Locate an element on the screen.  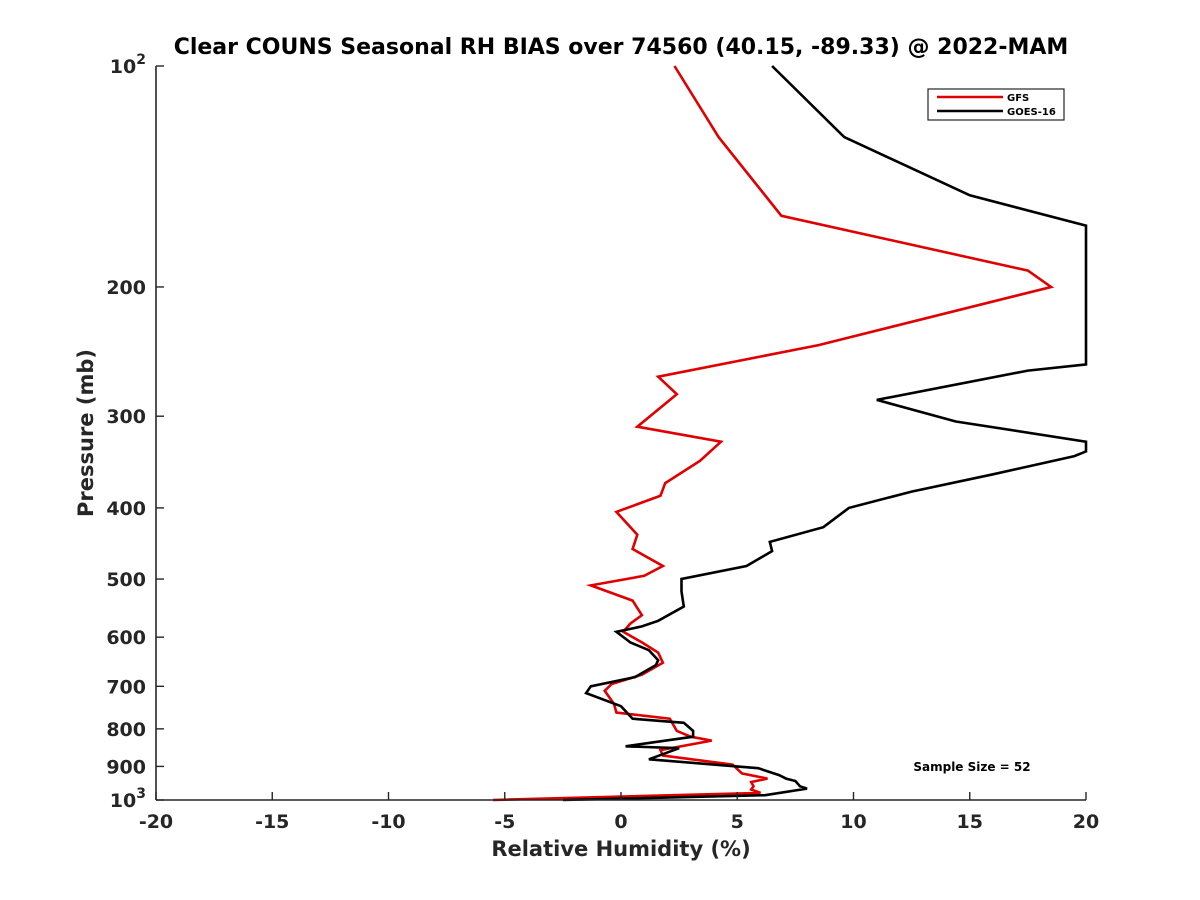
y-tick-label: 600 is located at coordinates (126, 638).